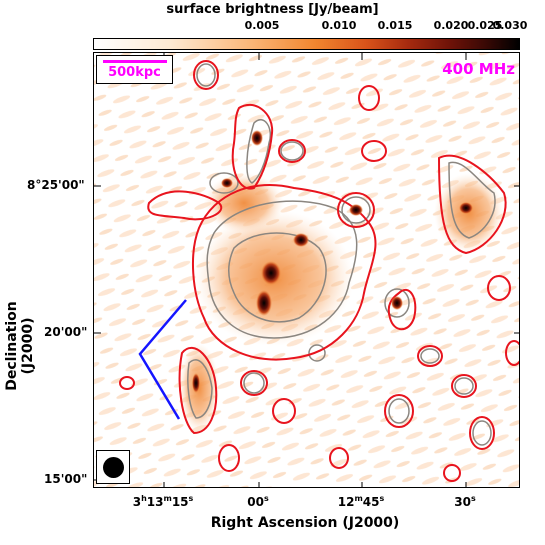 The image size is (545, 545). What do you see at coordinates (510, 25) in the screenshot?
I see `colorbar-tick-label: 0.030` at bounding box center [510, 25].